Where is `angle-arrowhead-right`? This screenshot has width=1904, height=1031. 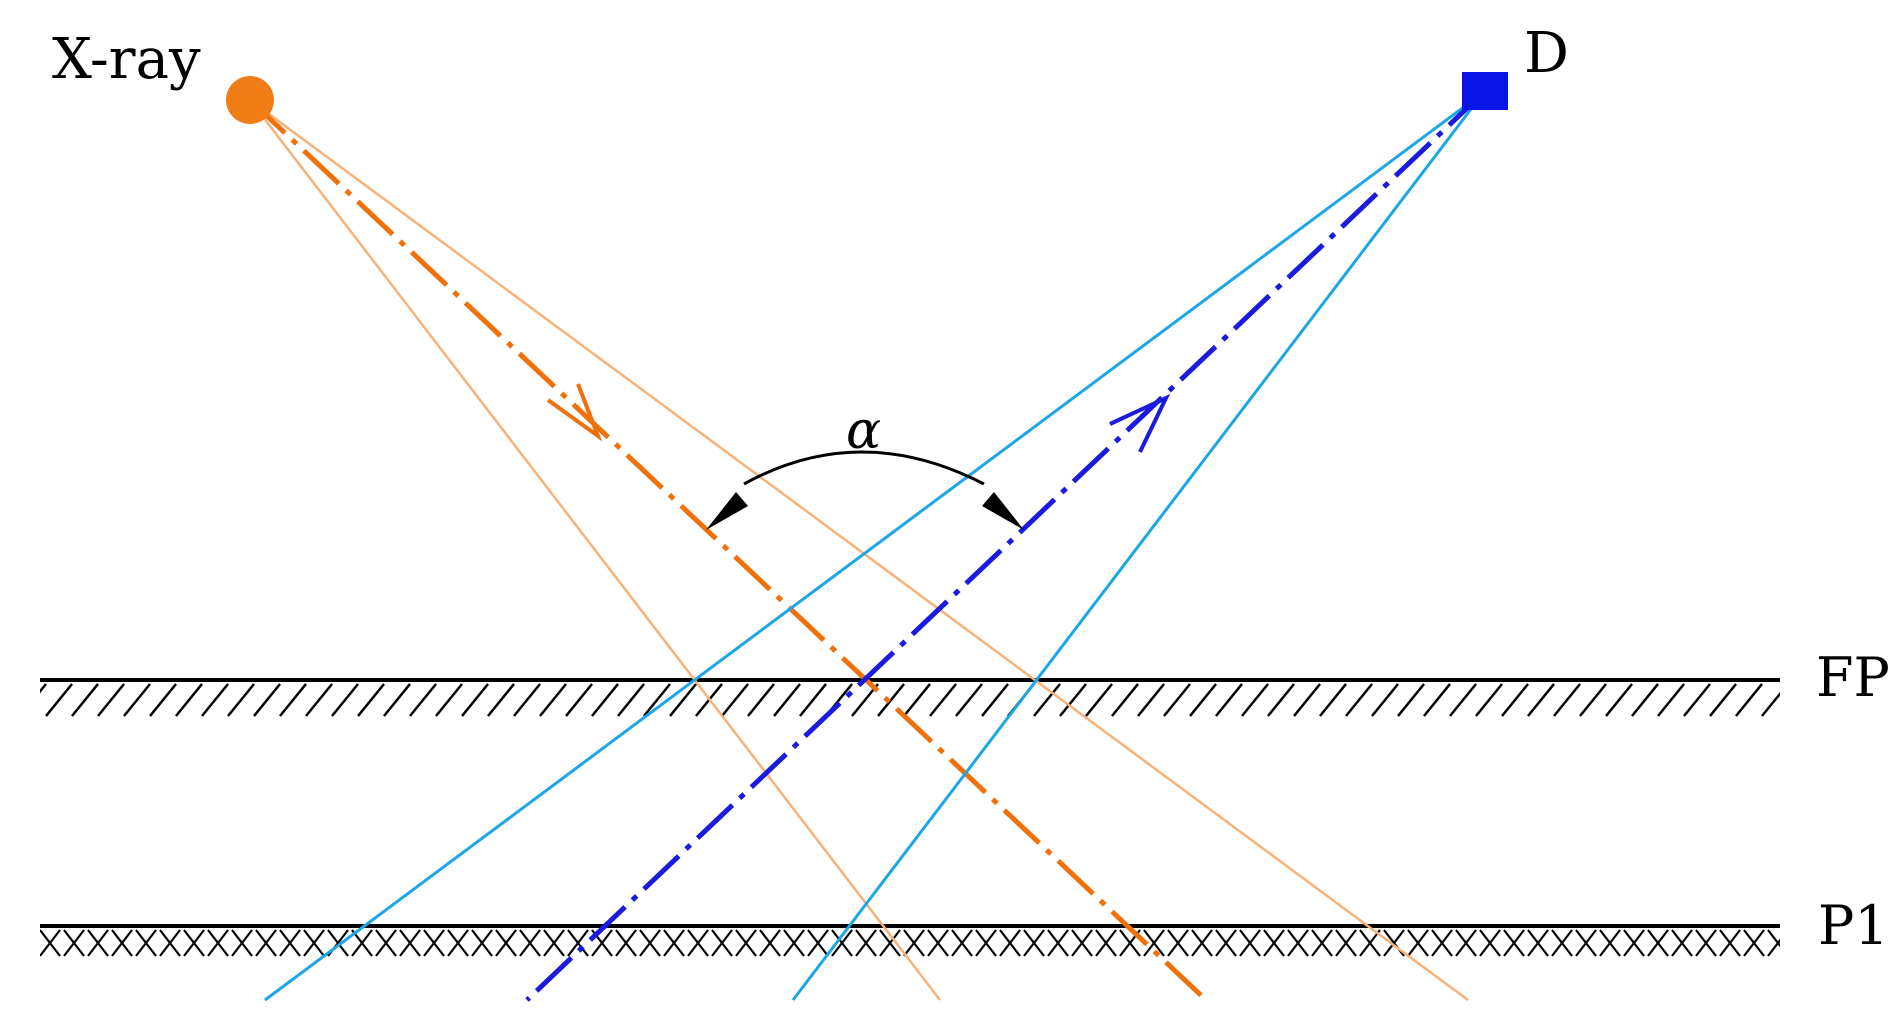
angle-arrowhead-right is located at coordinates (1003, 511).